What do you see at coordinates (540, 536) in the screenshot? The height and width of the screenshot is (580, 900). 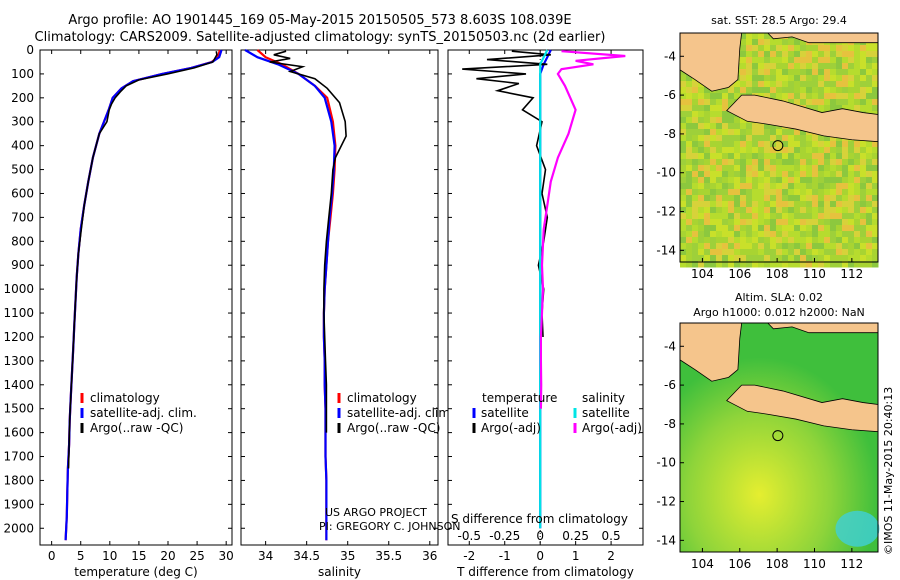 I see `diff-s-tick-label: 0` at bounding box center [540, 536].